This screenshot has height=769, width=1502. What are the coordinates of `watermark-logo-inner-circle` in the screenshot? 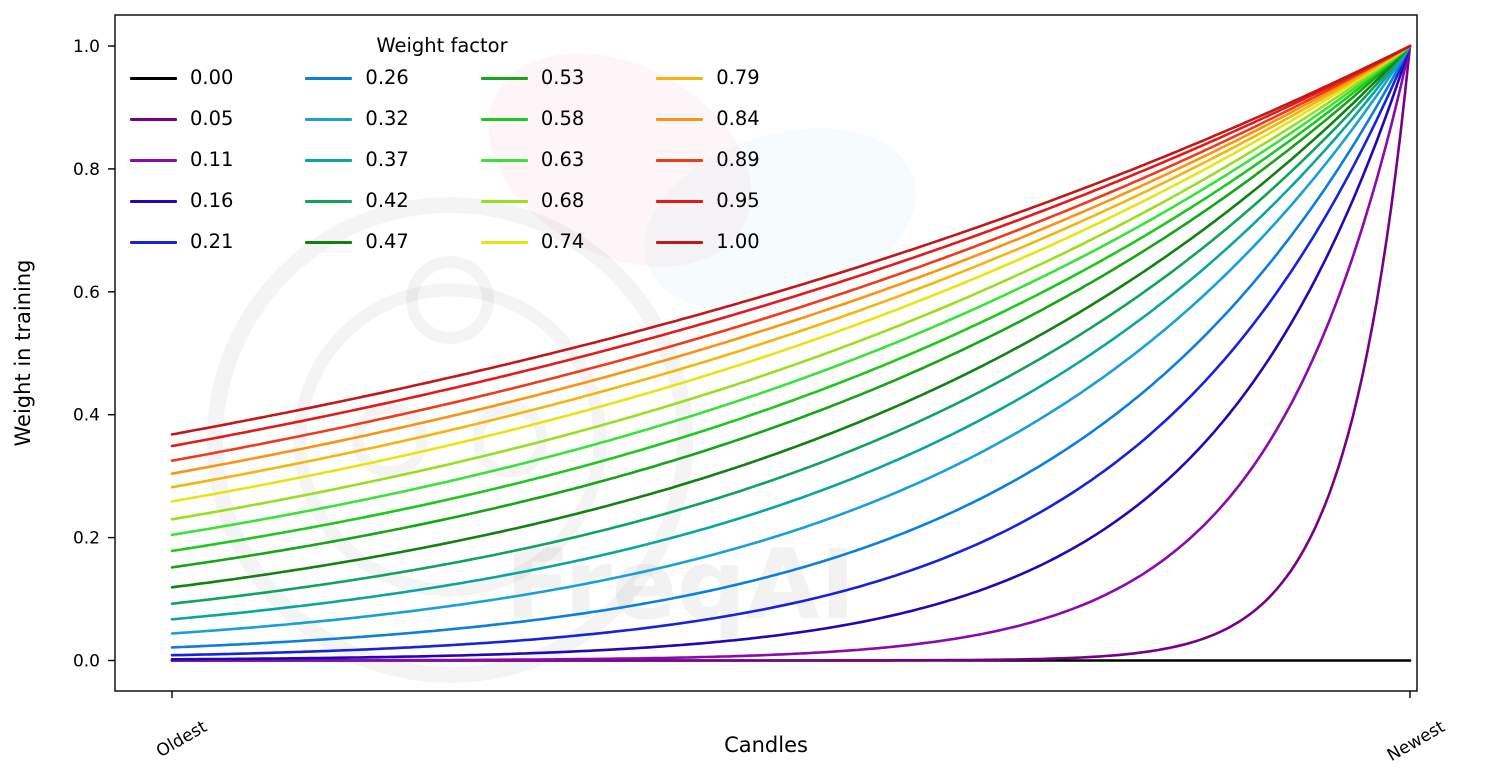 It's located at (450, 440).